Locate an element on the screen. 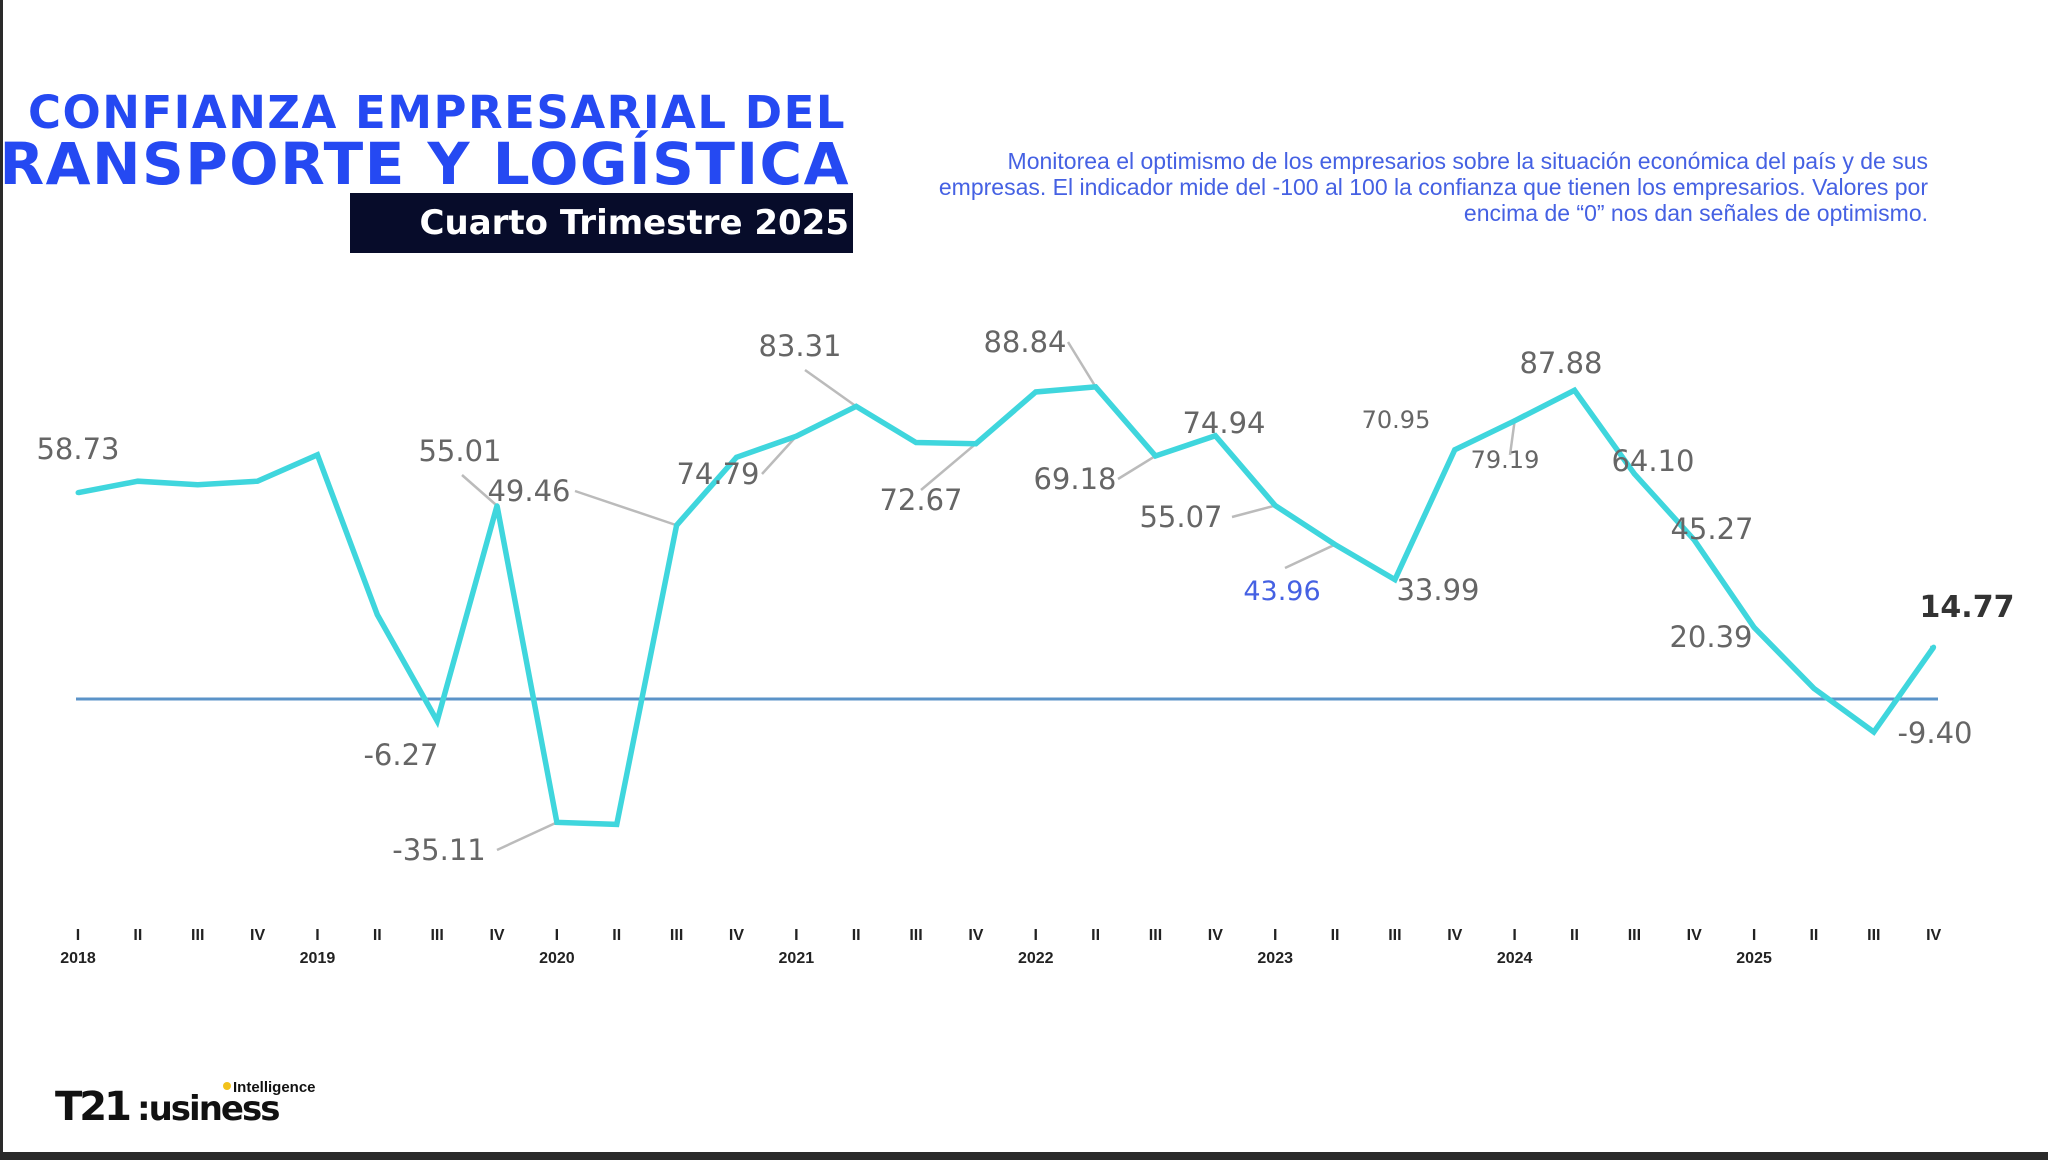 The height and width of the screenshot is (1160, 2048). data-label: 55.07 is located at coordinates (1180, 517).